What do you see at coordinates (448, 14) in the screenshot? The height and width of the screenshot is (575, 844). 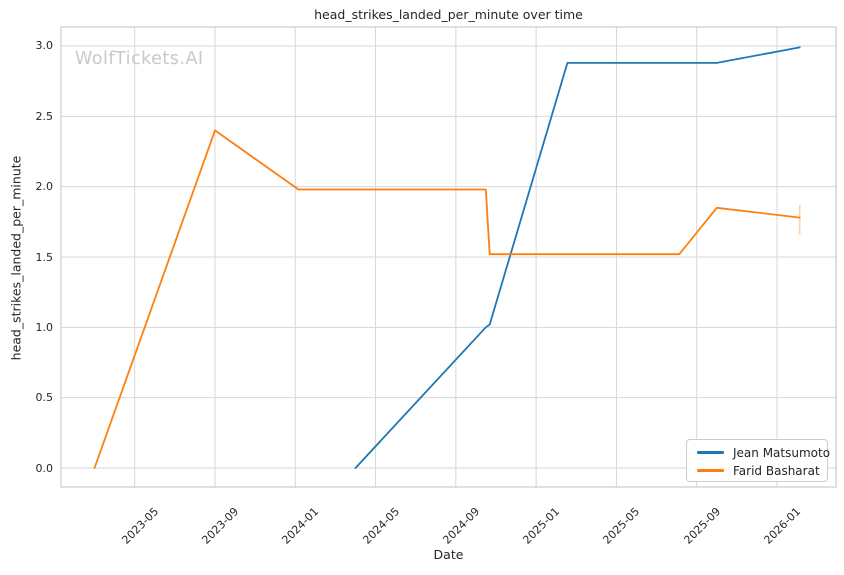 I see `chart-title: head_strikes_landed_per_minute over time` at bounding box center [448, 14].